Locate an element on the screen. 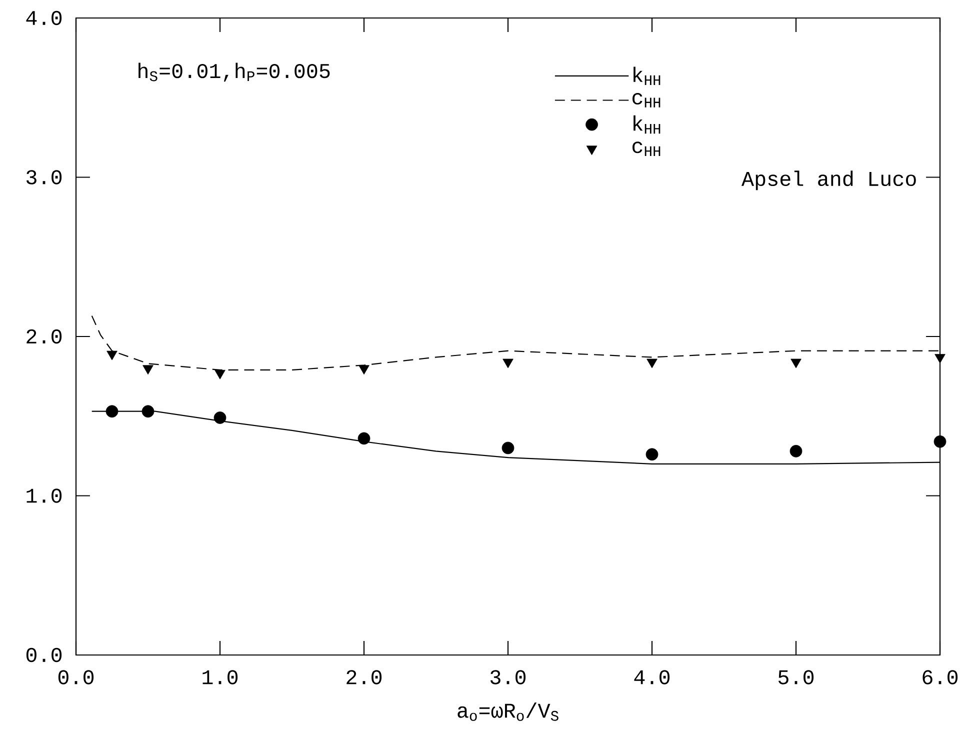  annotation: Apsel and Luco is located at coordinates (828, 180).